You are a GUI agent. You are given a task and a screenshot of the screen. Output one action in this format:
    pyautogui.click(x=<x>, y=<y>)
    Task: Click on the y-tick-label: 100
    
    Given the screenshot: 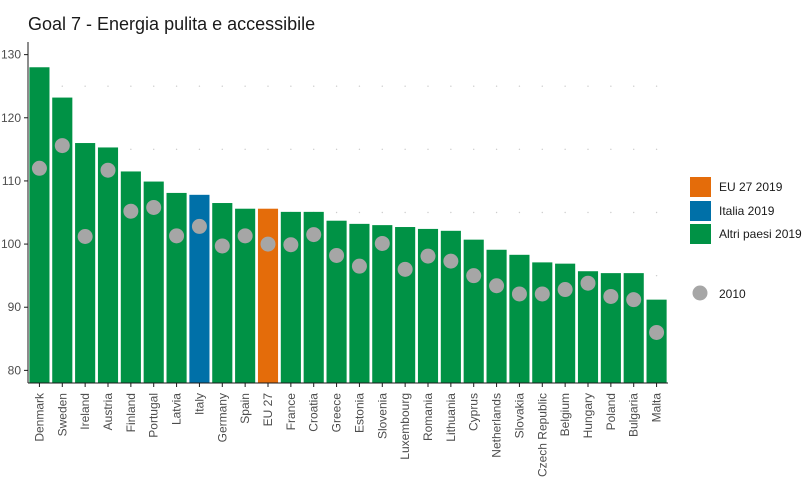 What is the action you would take?
    pyautogui.click(x=11, y=244)
    